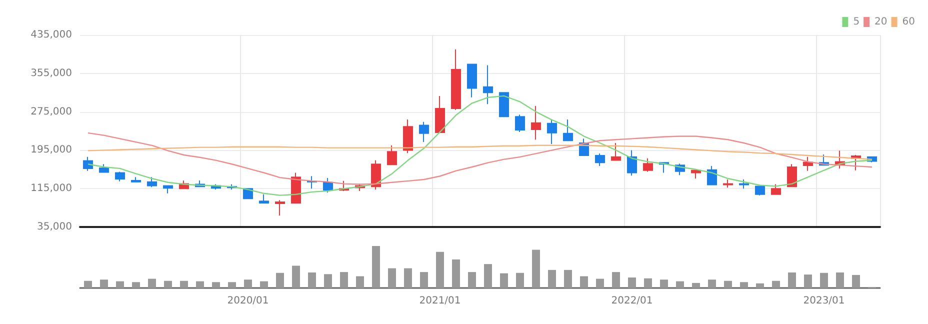  Describe the element at coordinates (51, 188) in the screenshot. I see `y-tick-label: 115,000` at that location.